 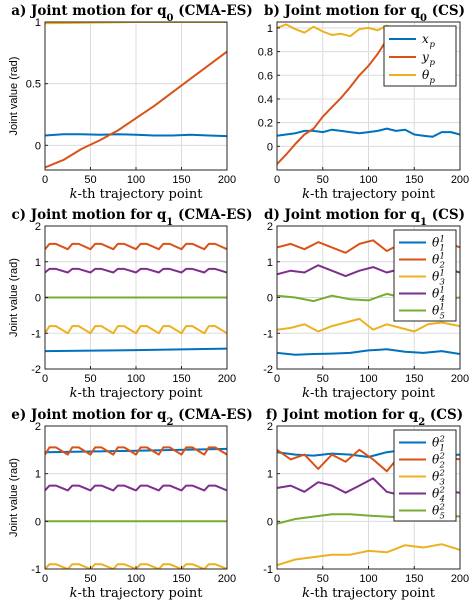 What do you see at coordinates (429, 41) in the screenshot?
I see `legend-label: xp` at bounding box center [429, 41].